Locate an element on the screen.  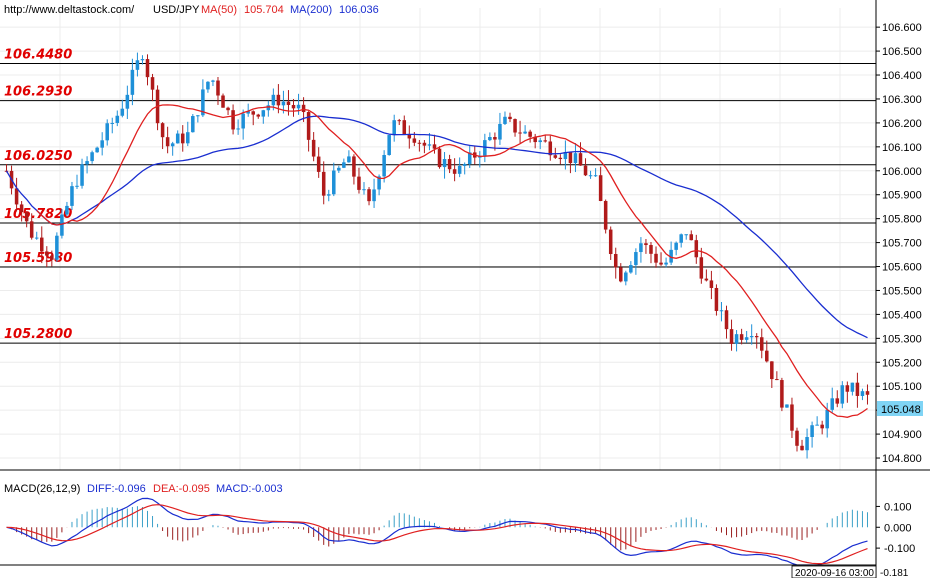
macd-diff: DIFF:-0.096 is located at coordinates (116, 489).